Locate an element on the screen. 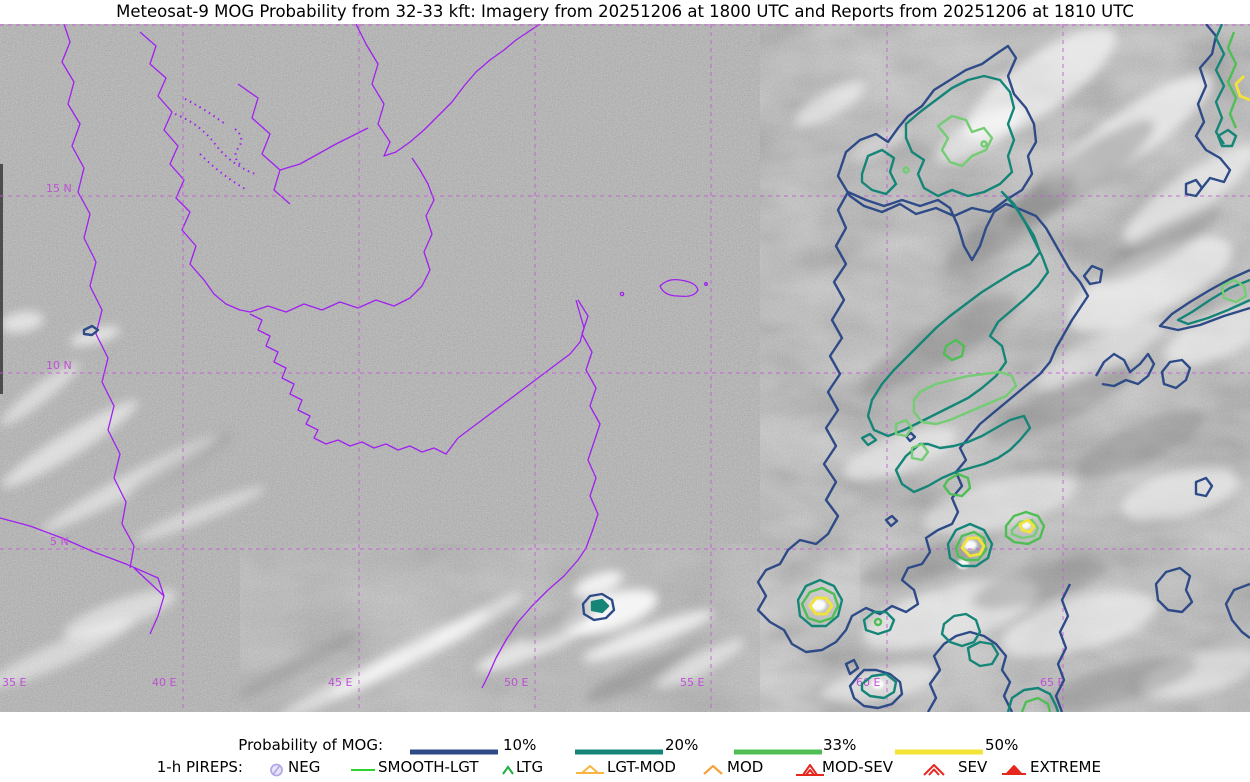 The image size is (1250, 782). mog-label-33: 33% is located at coordinates (840, 745).